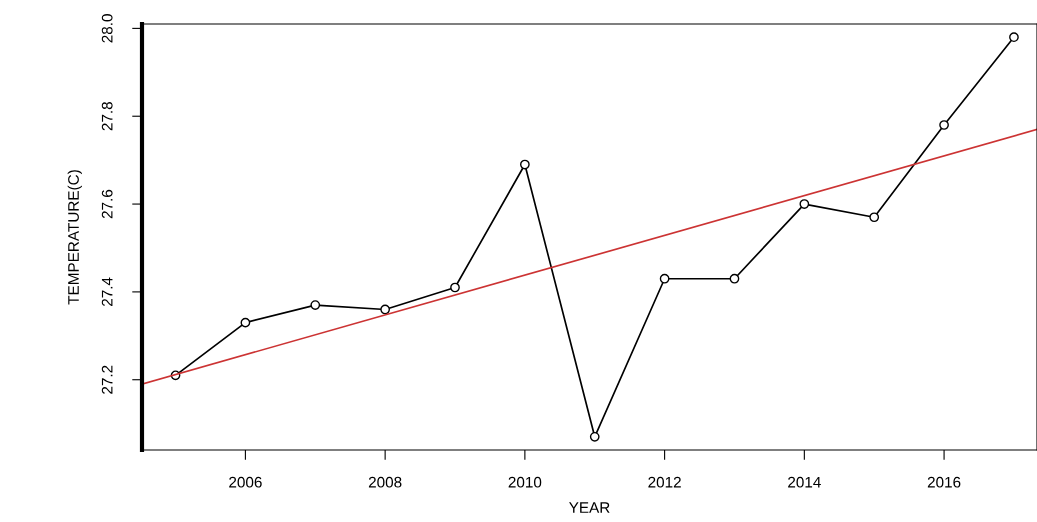 The image size is (1037, 522). I want to click on x-tick-label: 2016, so click(944, 482).